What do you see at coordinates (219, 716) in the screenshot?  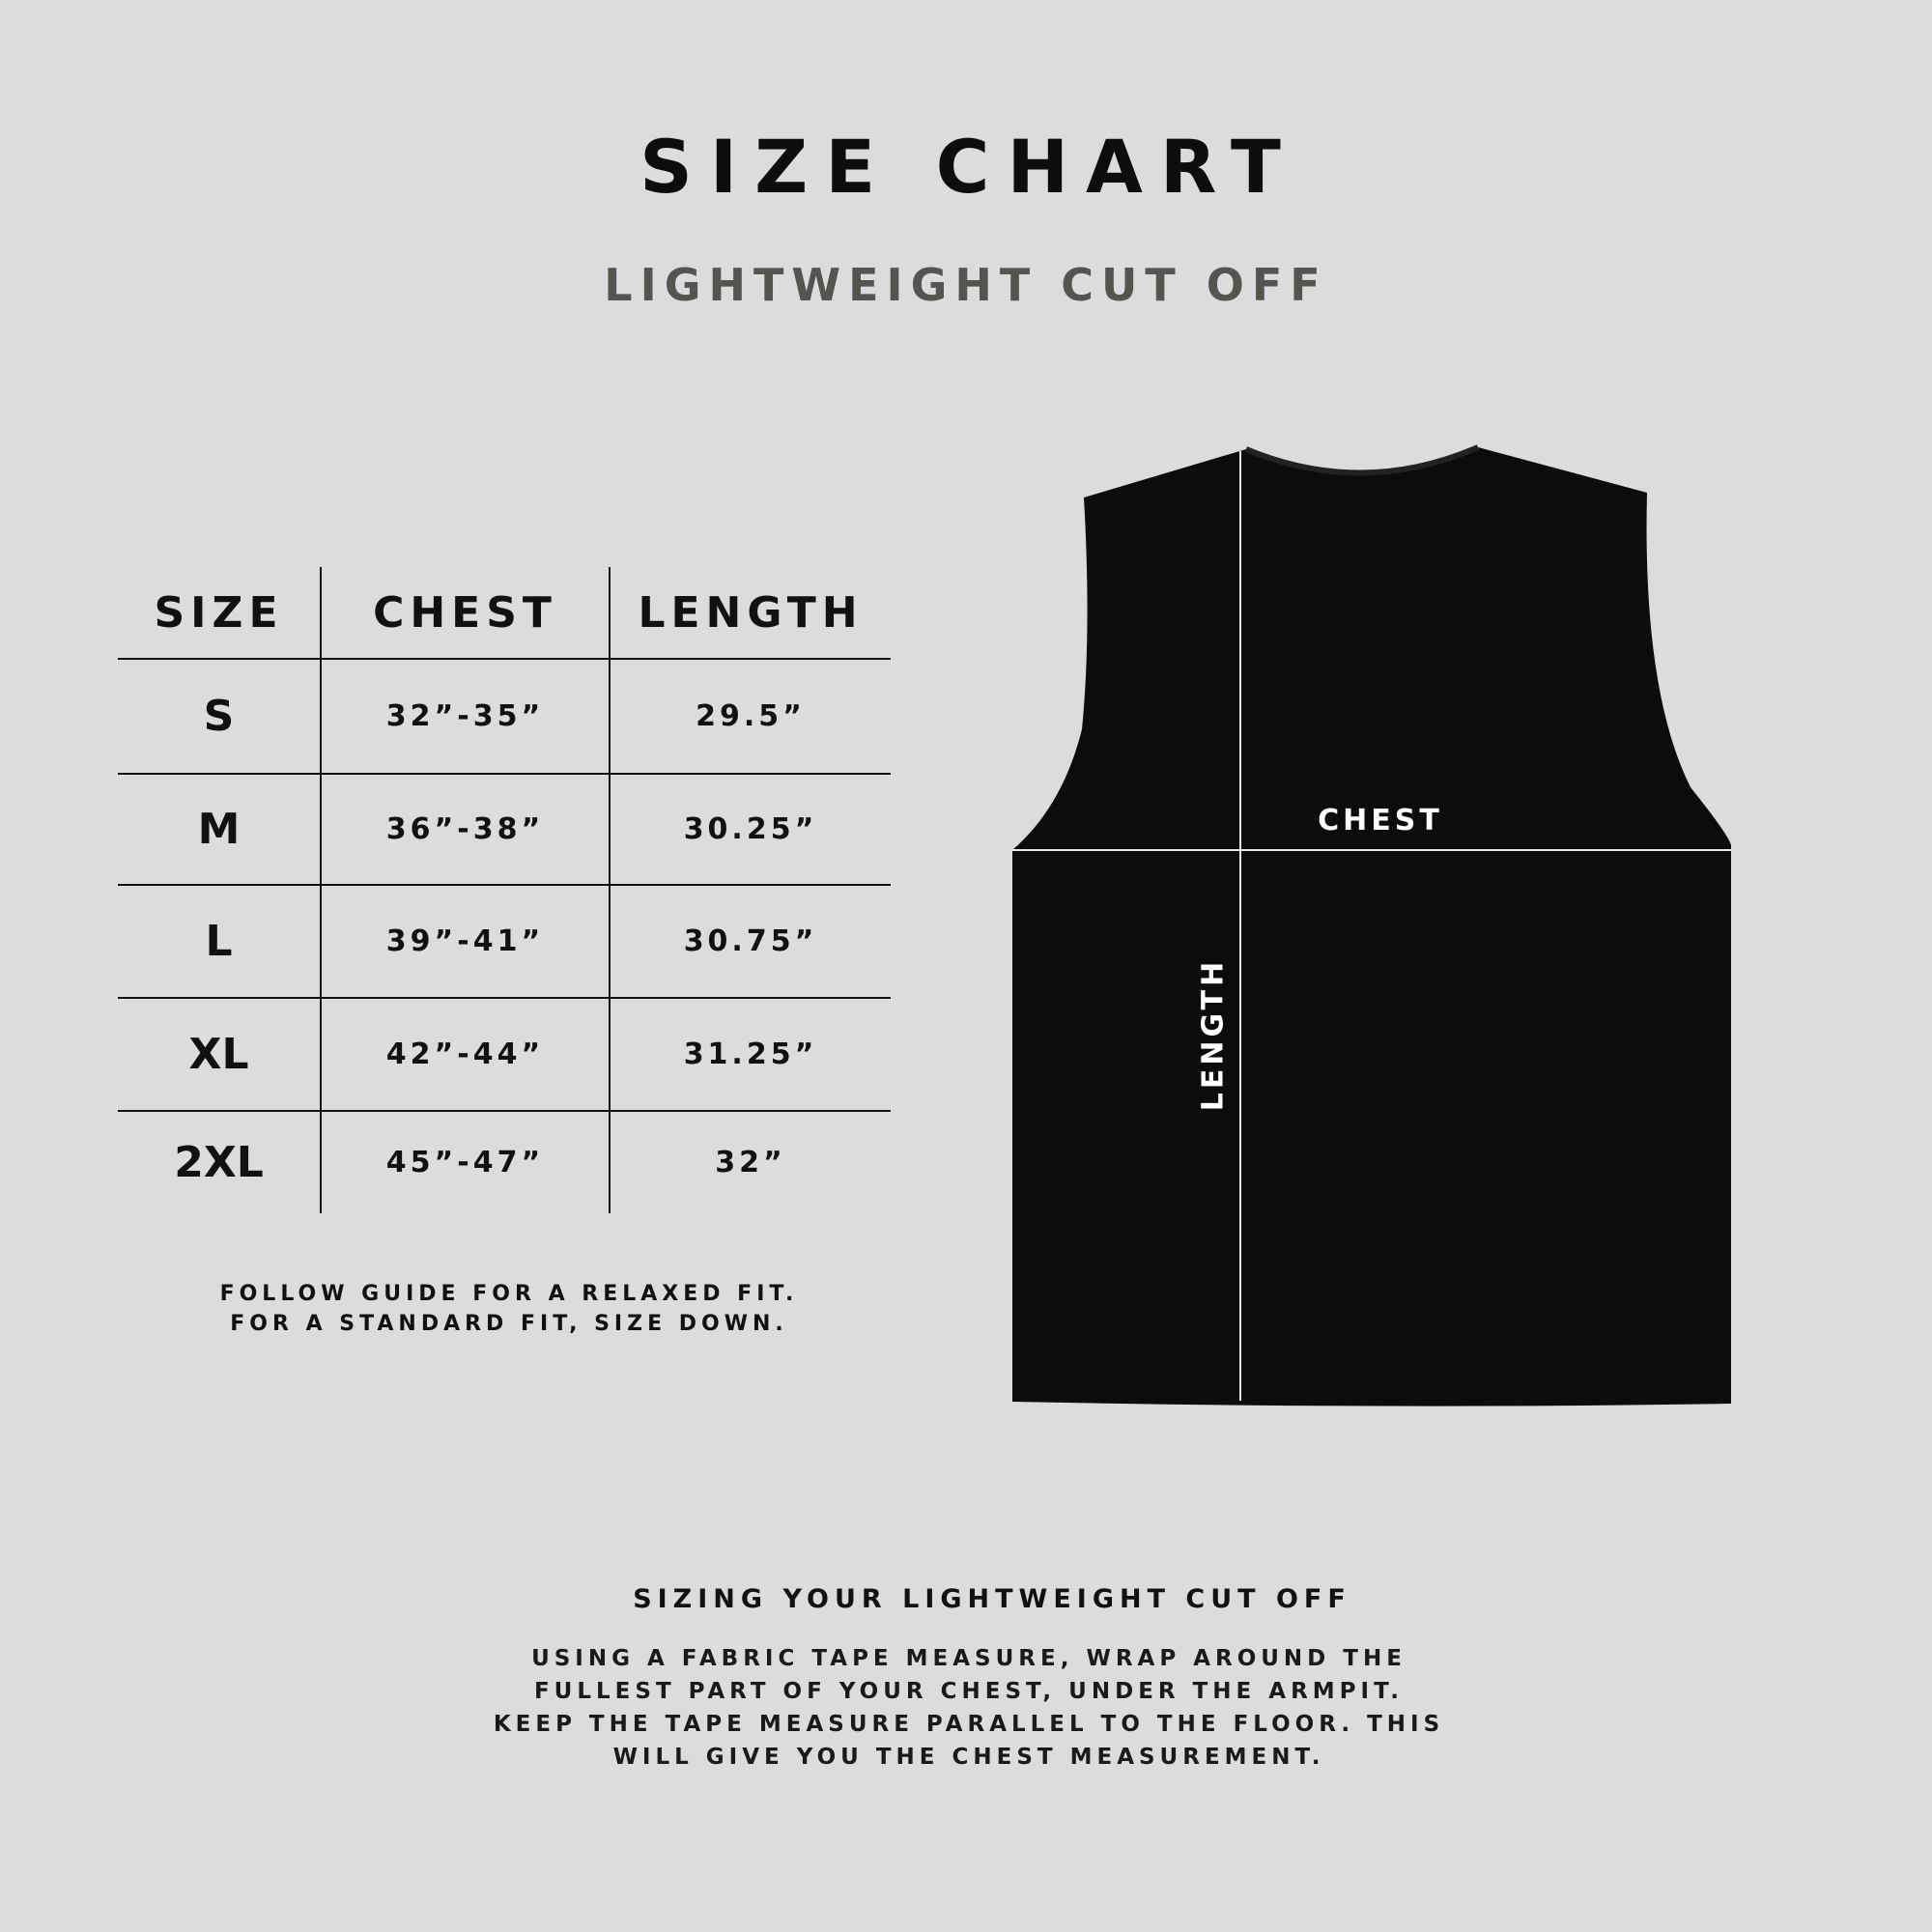 I see `cell-size: S` at bounding box center [219, 716].